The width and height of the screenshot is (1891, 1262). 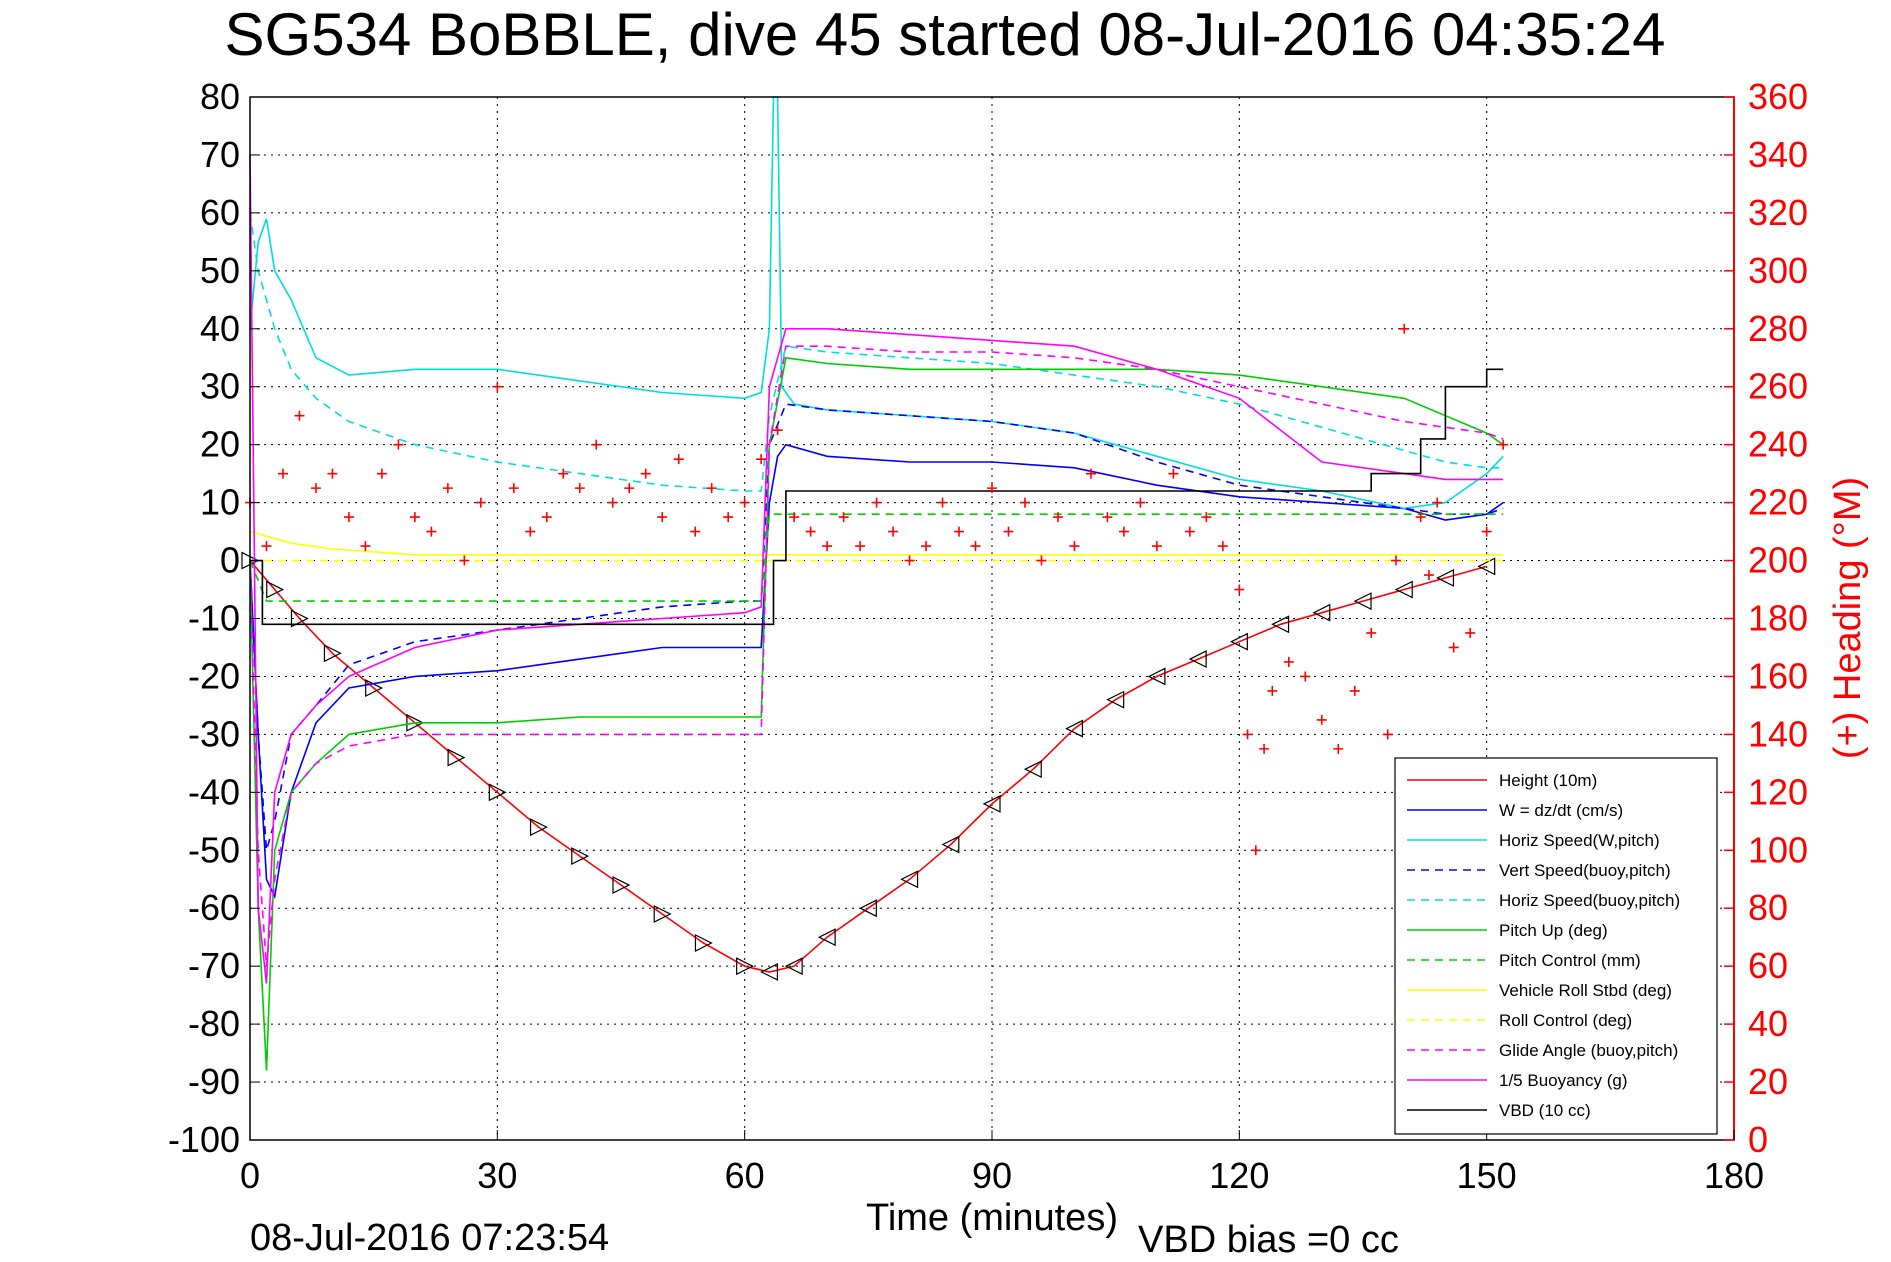 What do you see at coordinates (992, 1218) in the screenshot?
I see `x-axis-label: Time (minutes)` at bounding box center [992, 1218].